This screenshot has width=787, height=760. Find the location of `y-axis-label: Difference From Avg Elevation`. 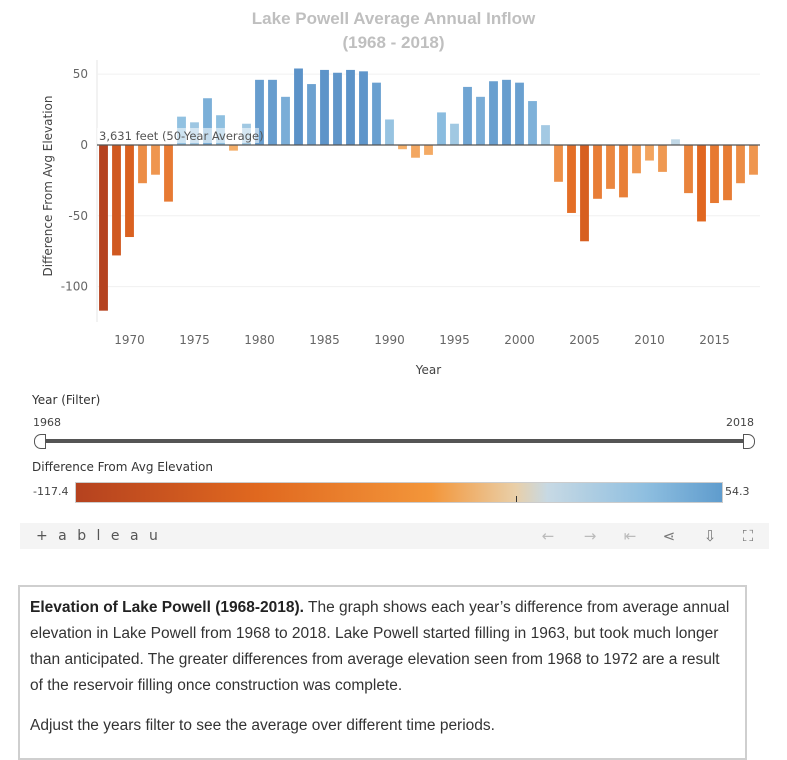

y-axis-label: Difference From Avg Elevation is located at coordinates (48, 185).